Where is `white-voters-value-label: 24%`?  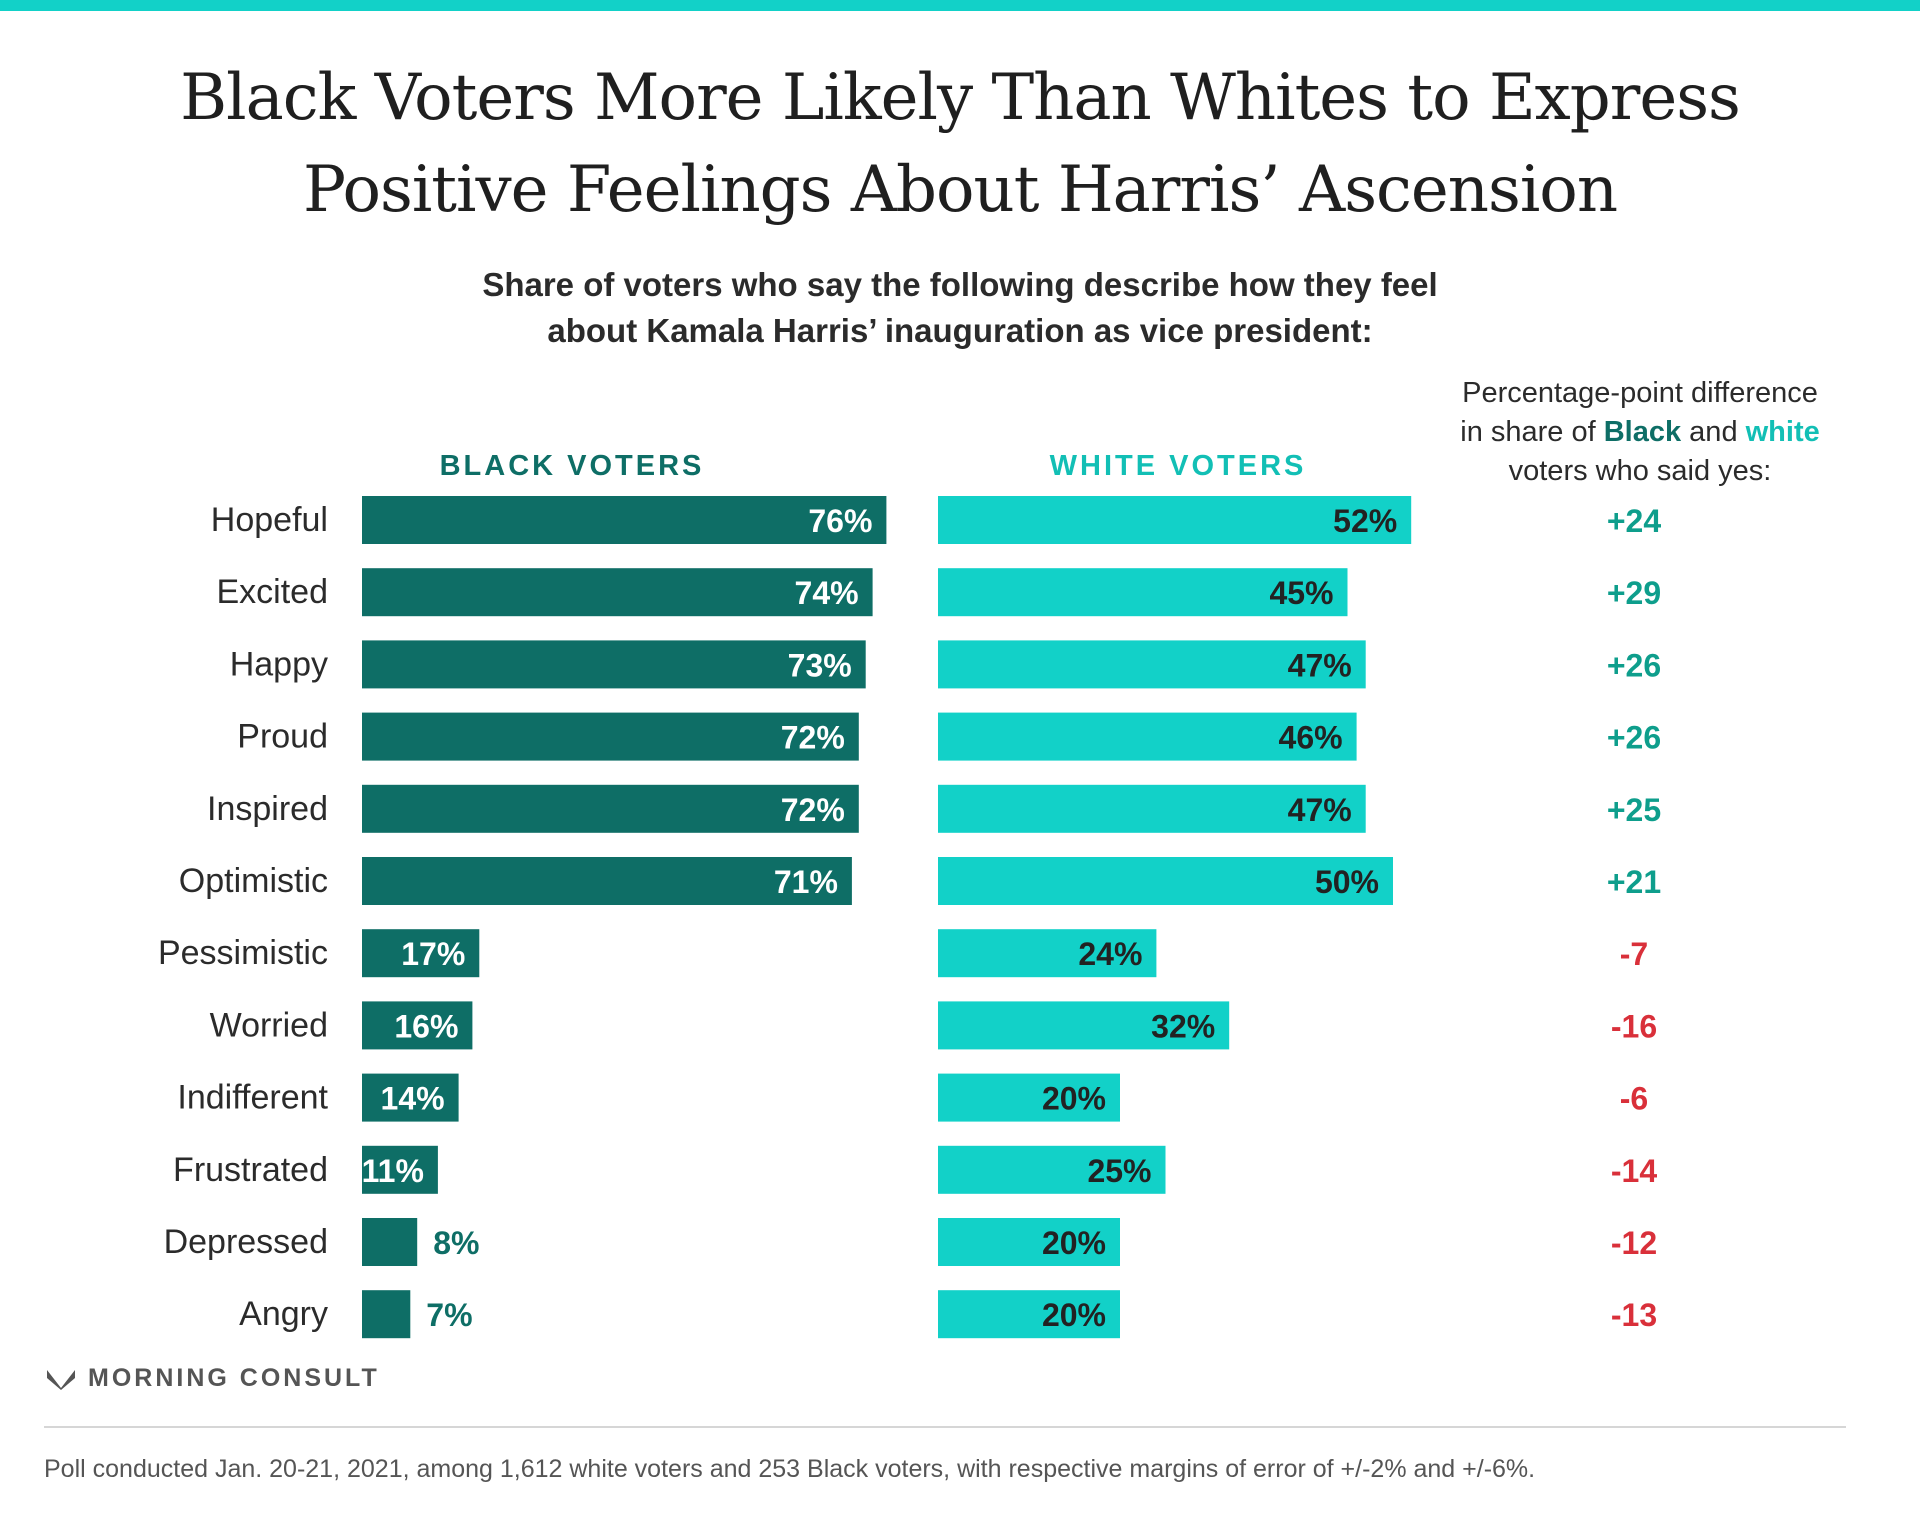
white-voters-value-label: 24% is located at coordinates (1110, 954).